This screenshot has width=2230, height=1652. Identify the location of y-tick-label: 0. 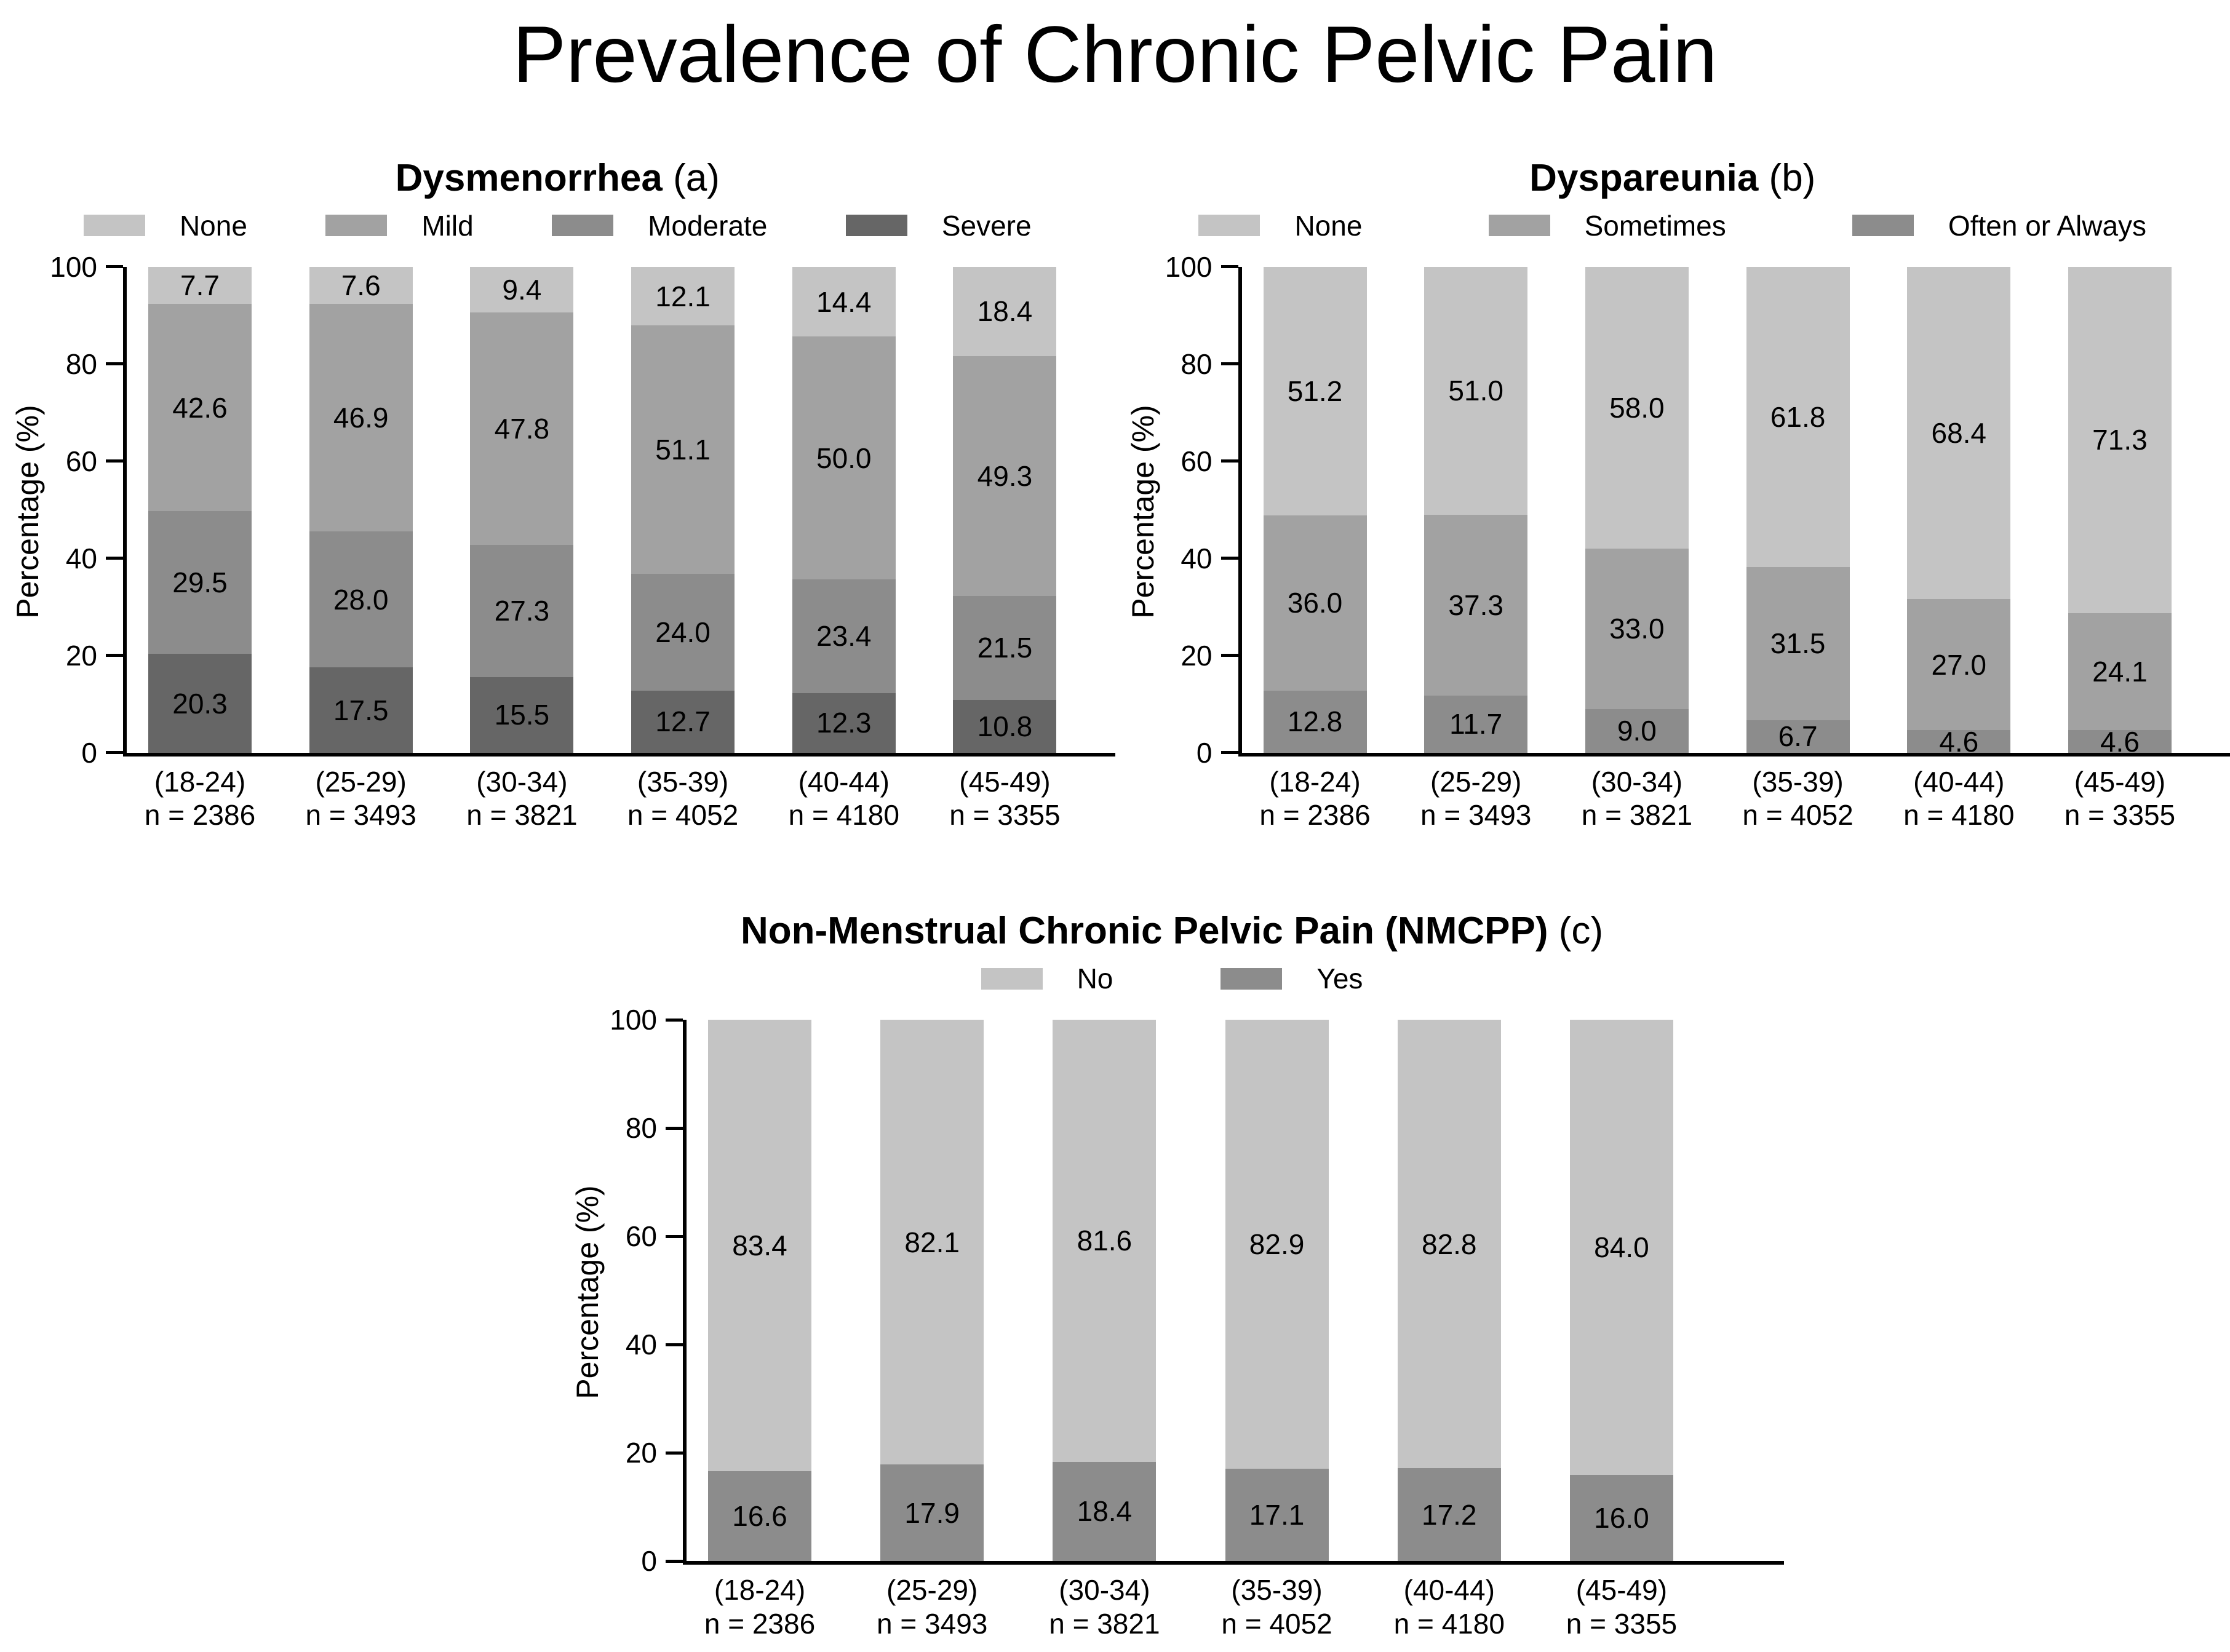
(649, 1561).